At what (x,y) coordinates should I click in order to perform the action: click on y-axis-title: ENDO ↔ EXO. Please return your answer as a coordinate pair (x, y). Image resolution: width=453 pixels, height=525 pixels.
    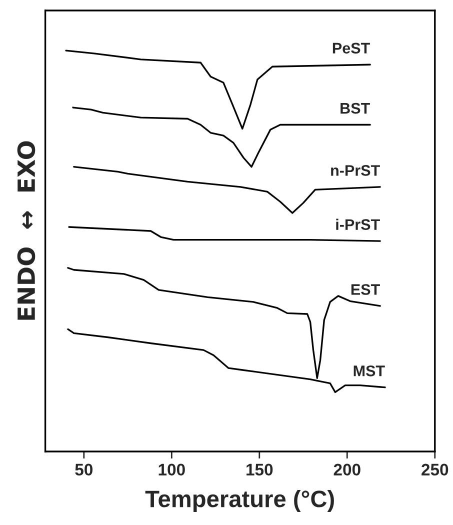
    Looking at the image, I should click on (26, 230).